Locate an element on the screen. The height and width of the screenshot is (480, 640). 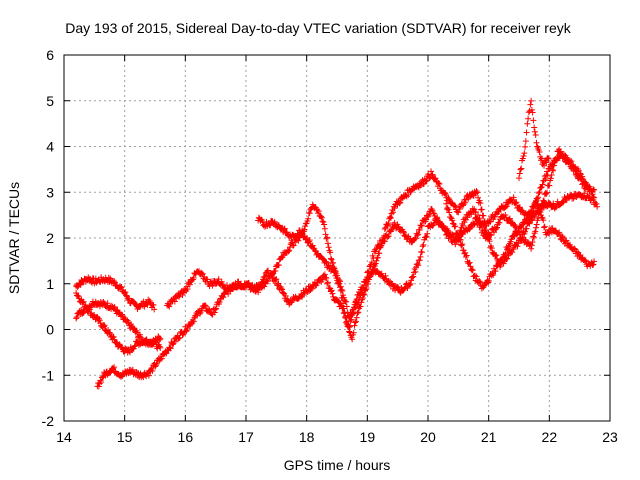
y-tick-label: -1 is located at coordinates (48, 375).